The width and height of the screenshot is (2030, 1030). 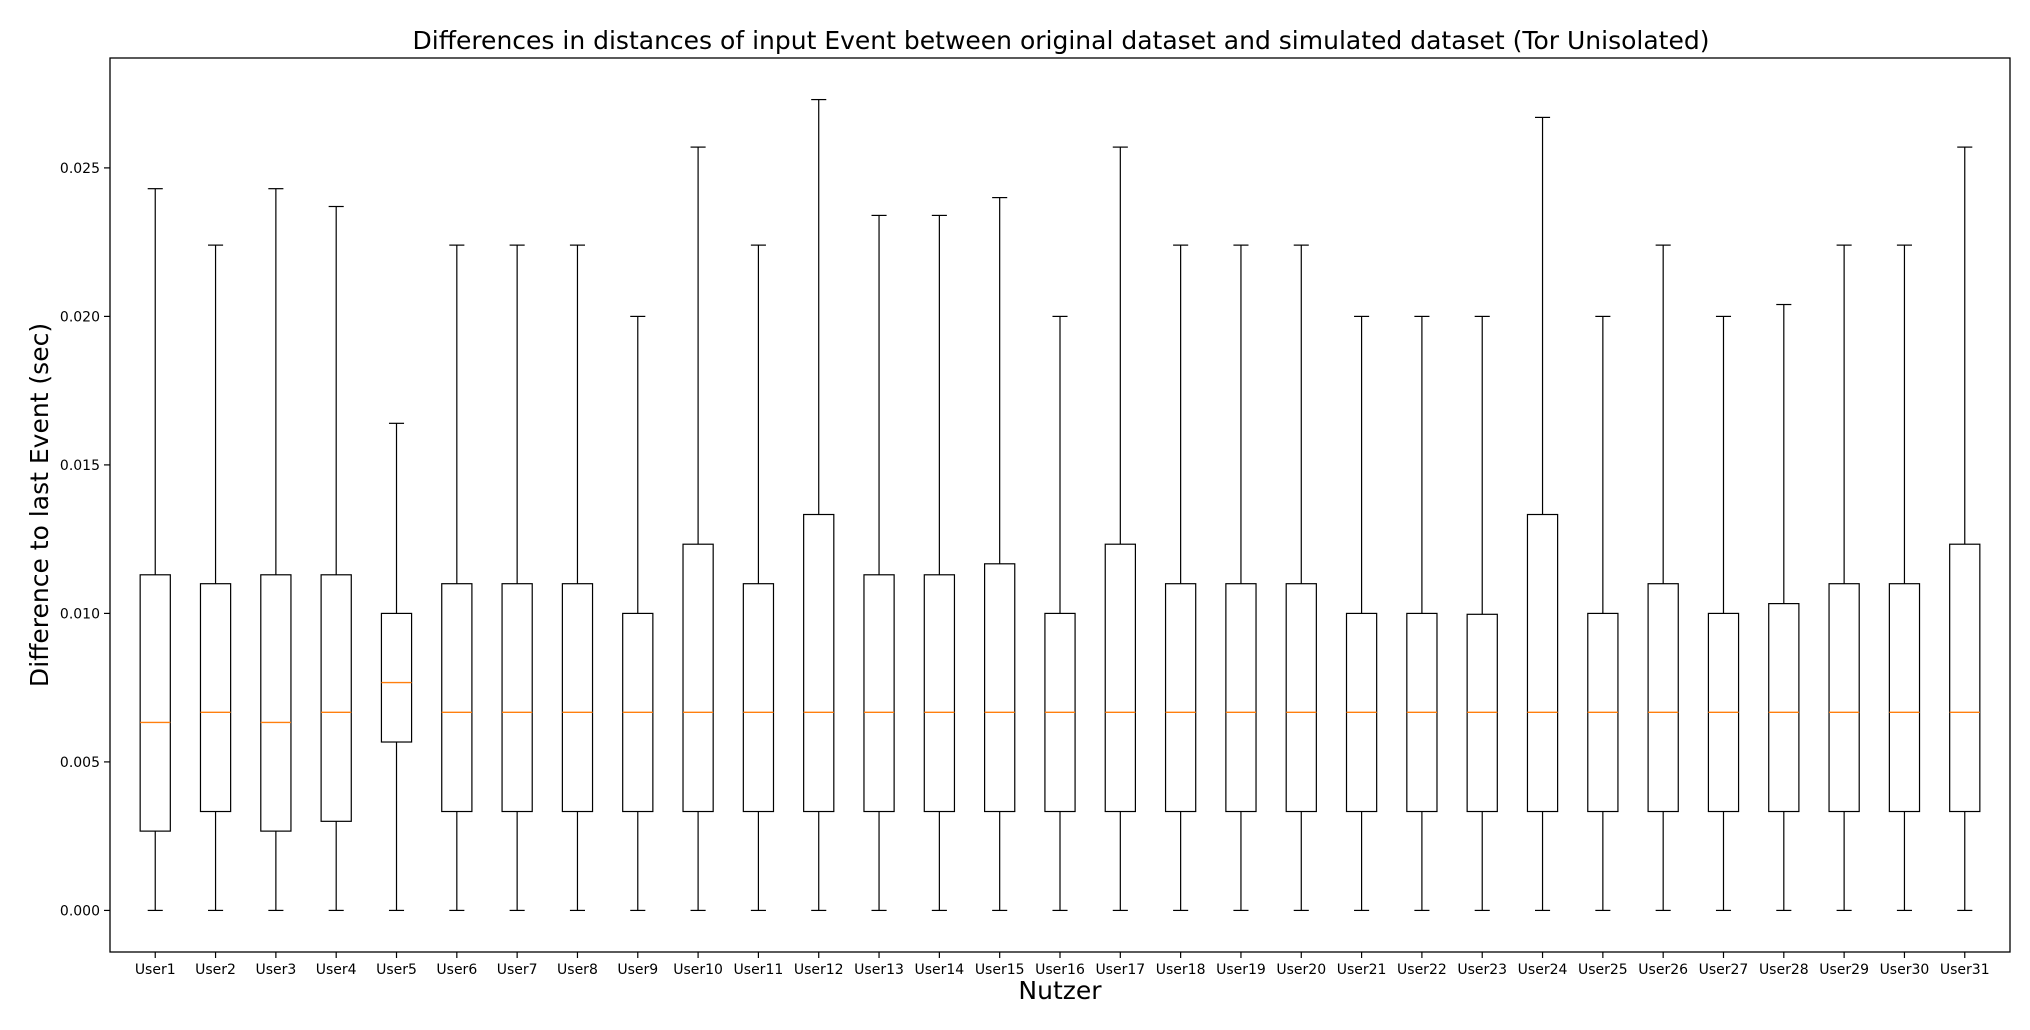 What do you see at coordinates (1060, 970) in the screenshot?
I see `x-tick-label: User16` at bounding box center [1060, 970].